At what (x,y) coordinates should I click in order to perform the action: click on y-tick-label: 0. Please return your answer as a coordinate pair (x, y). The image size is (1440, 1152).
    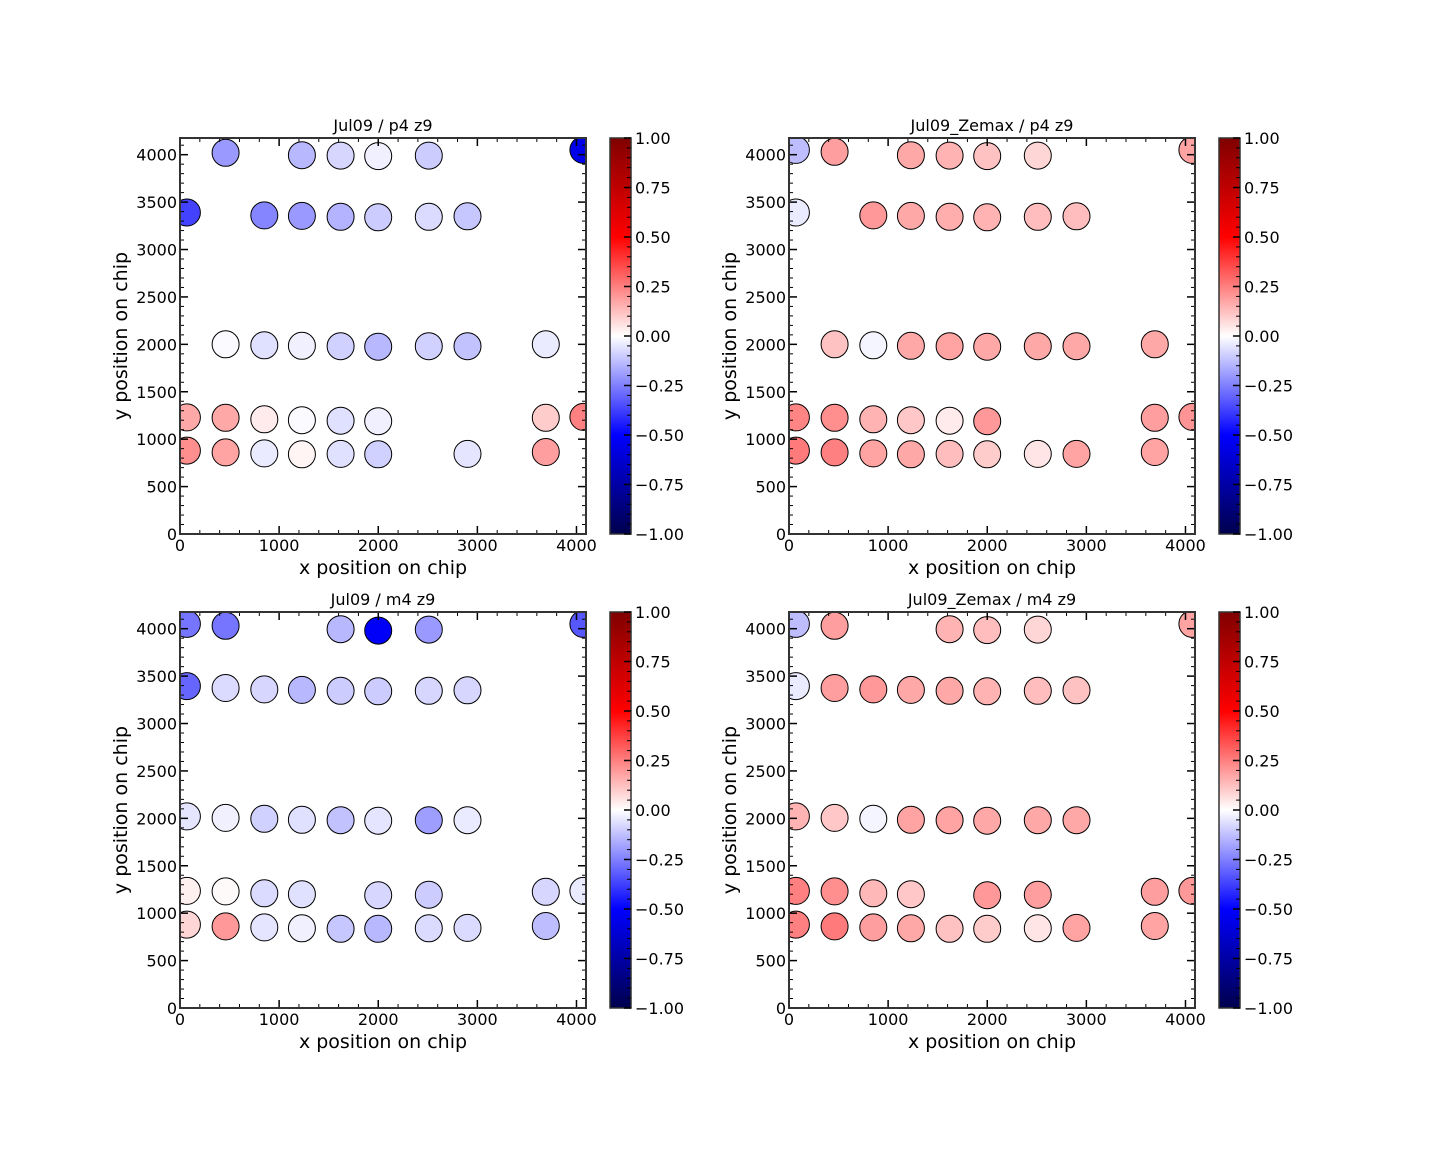
    Looking at the image, I should click on (781, 1008).